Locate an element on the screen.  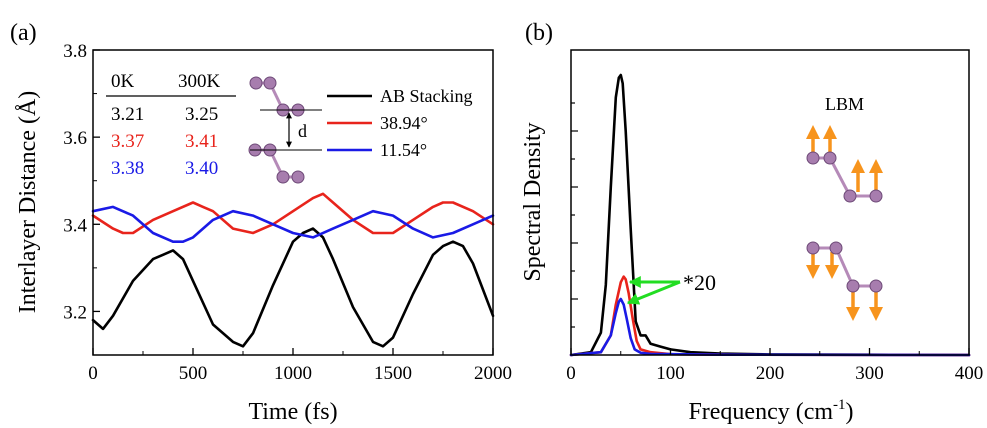
table-row-1154-0k: 3.38 is located at coordinates (127, 168).